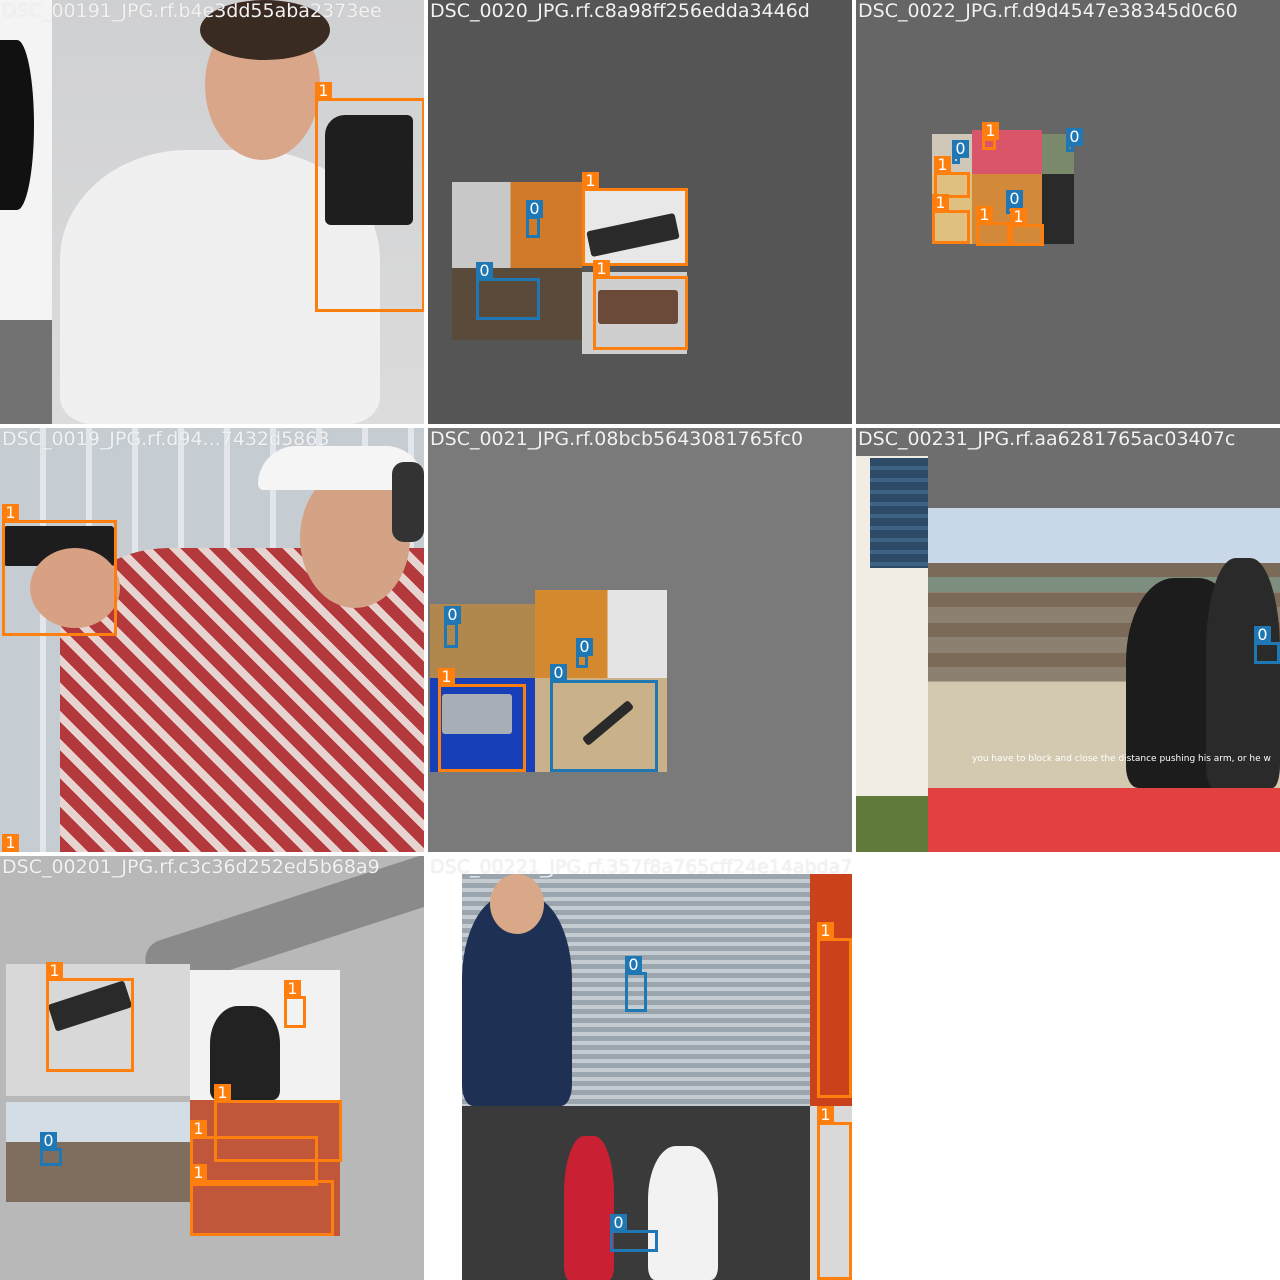  I want to click on person-red, so click(589, 1208).